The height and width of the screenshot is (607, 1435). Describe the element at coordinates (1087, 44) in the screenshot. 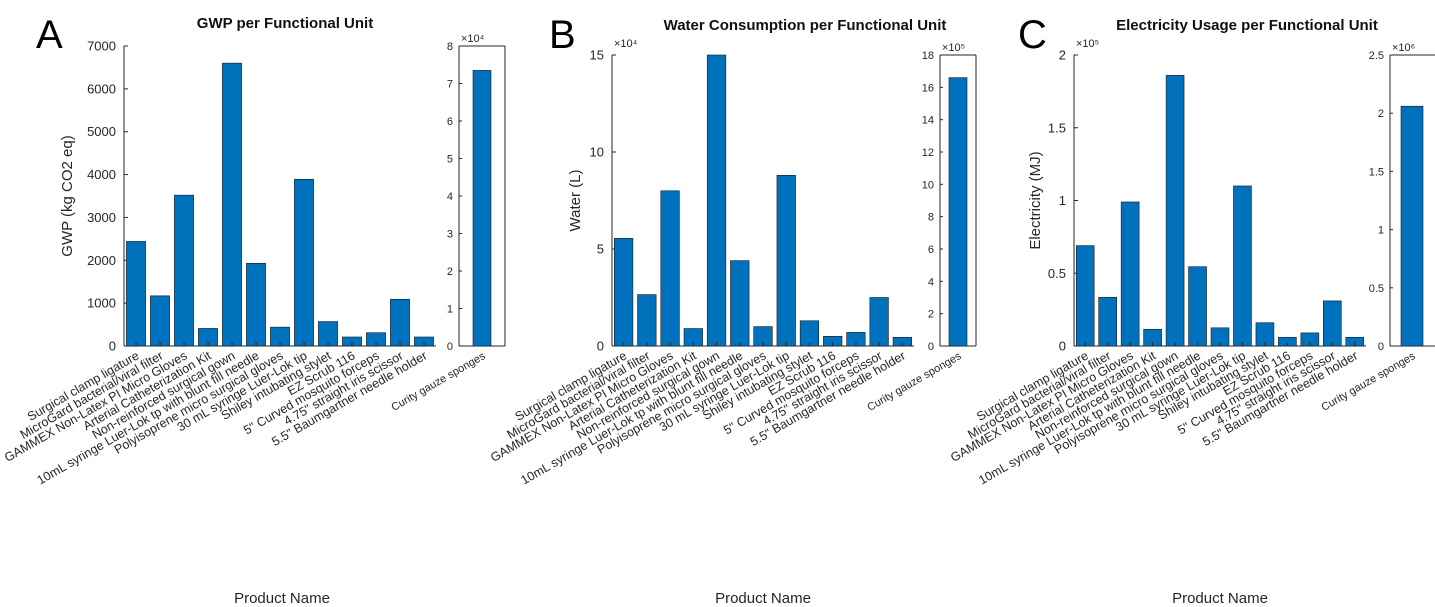

I see `y-exponent-label: ×10⁵` at that location.